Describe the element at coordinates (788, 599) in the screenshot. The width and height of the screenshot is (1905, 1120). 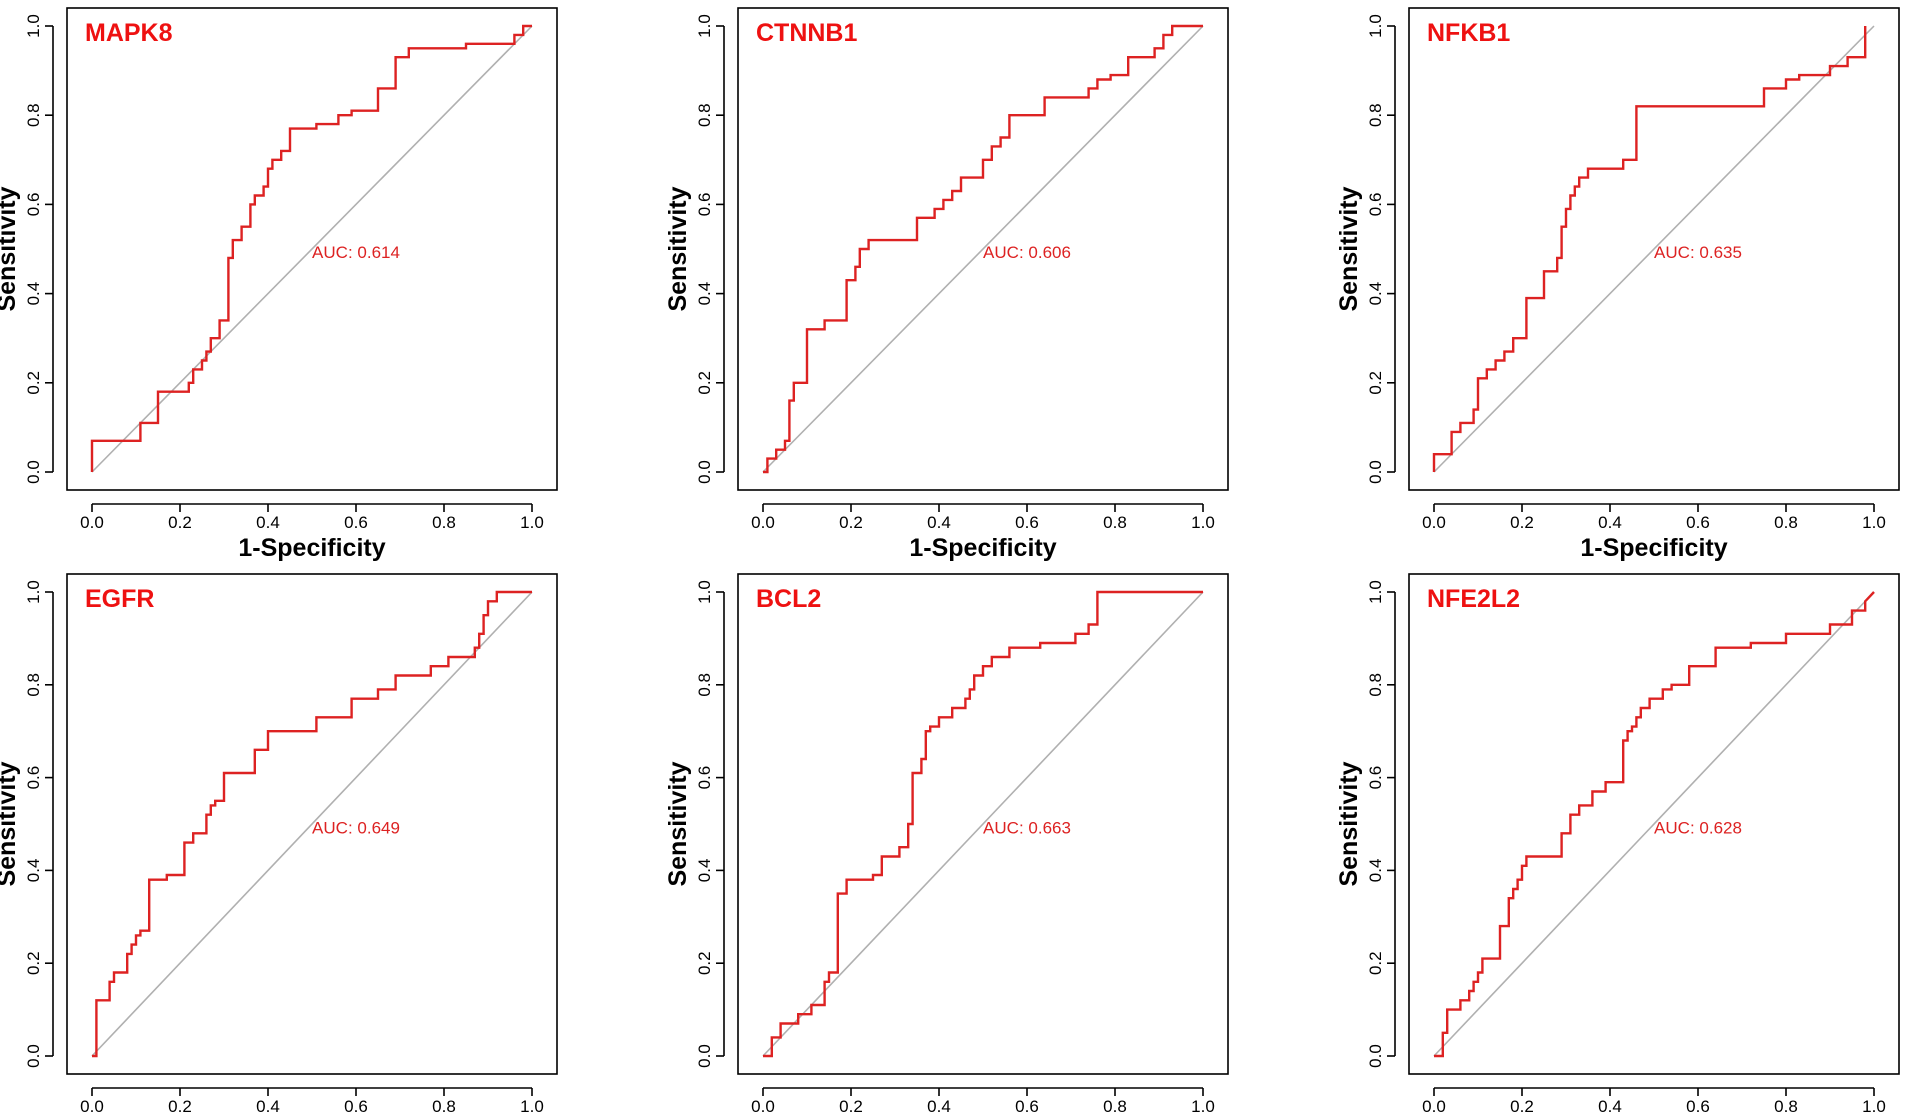
I see `gene-title: BCL2` at that location.